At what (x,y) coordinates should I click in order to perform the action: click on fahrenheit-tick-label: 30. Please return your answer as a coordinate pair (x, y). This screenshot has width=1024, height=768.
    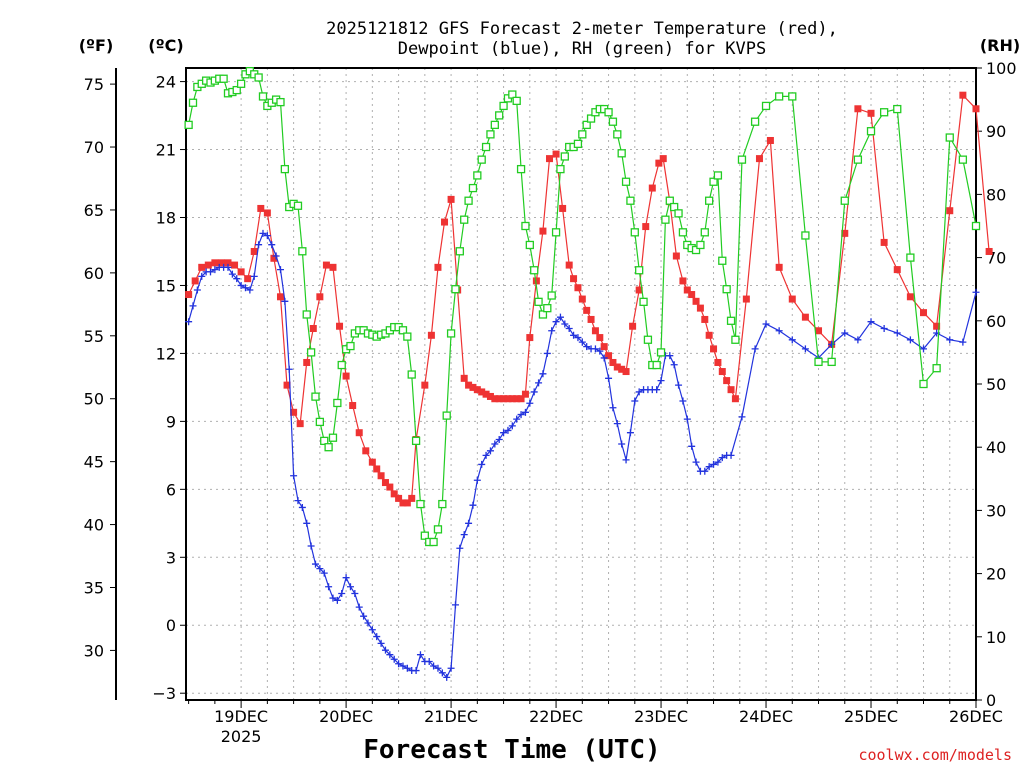
    Looking at the image, I should click on (94, 650).